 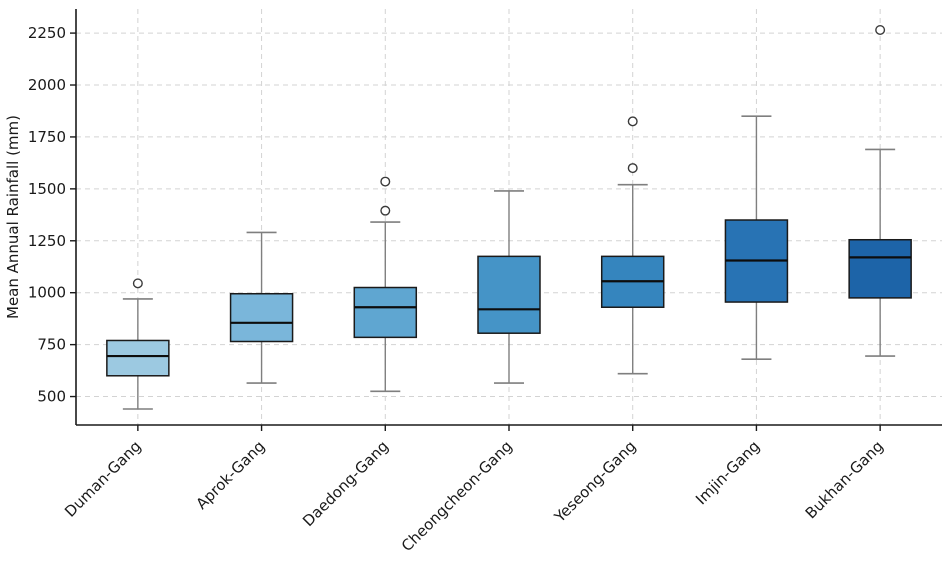 What do you see at coordinates (594, 481) in the screenshot?
I see `x-tick-label-yeseong-gang: Yeseong-Gang` at bounding box center [594, 481].